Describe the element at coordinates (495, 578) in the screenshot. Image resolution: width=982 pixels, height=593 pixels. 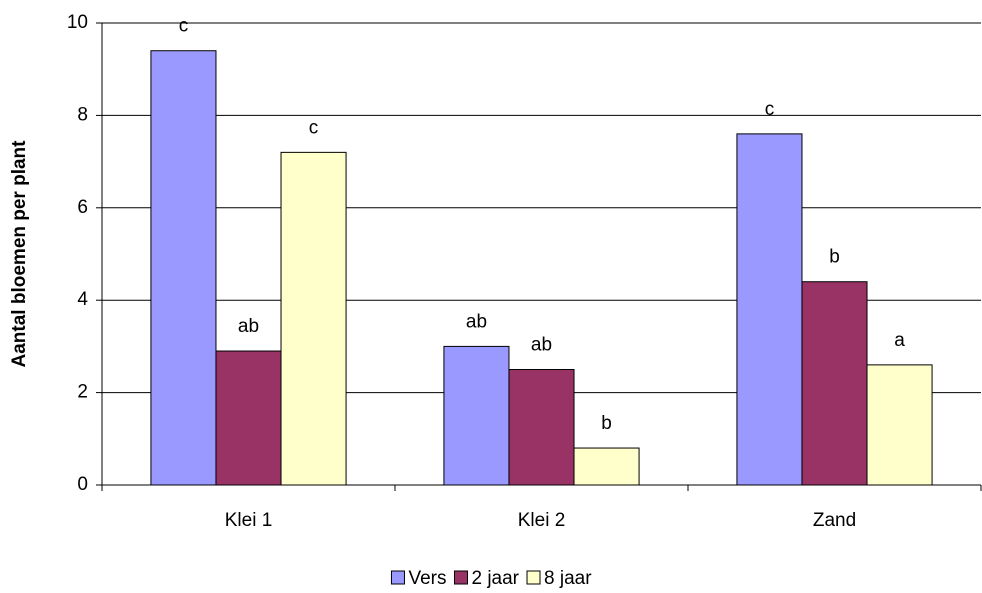
I see `legend-label: 2 jaar` at that location.